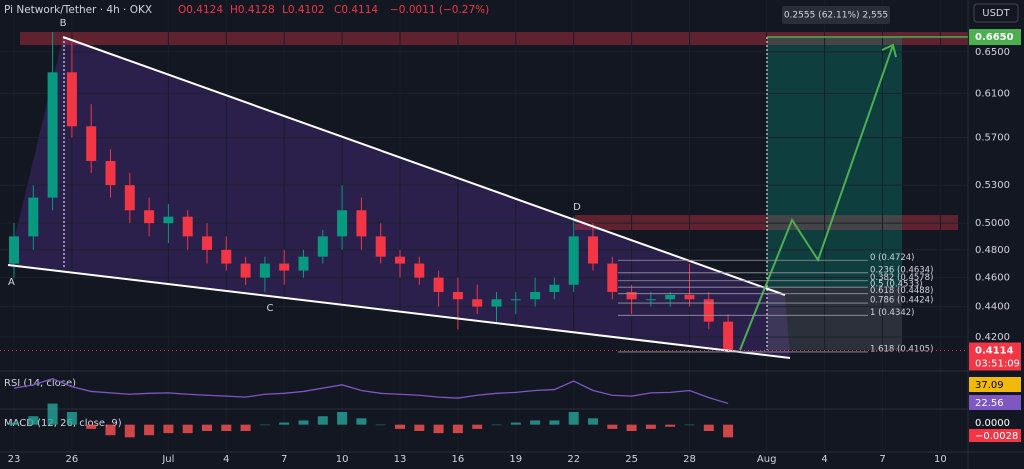 Image resolution: width=1024 pixels, height=469 pixels. What do you see at coordinates (834, 318) in the screenshot?
I see `stop-zone` at bounding box center [834, 318].